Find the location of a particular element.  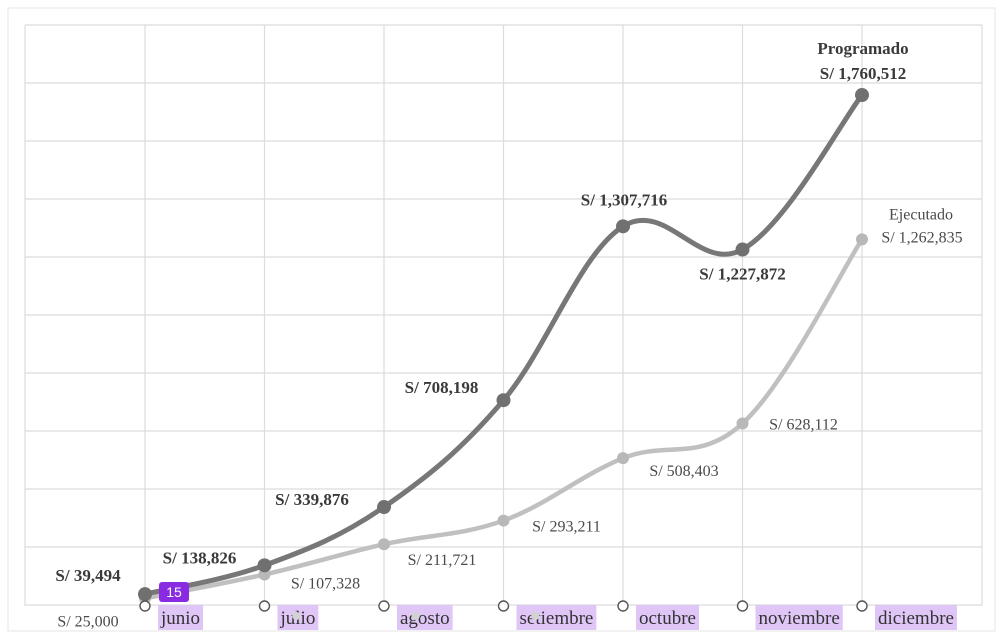

label-ejecutado-diciembre: S/ 1,262,835 is located at coordinates (921, 237).